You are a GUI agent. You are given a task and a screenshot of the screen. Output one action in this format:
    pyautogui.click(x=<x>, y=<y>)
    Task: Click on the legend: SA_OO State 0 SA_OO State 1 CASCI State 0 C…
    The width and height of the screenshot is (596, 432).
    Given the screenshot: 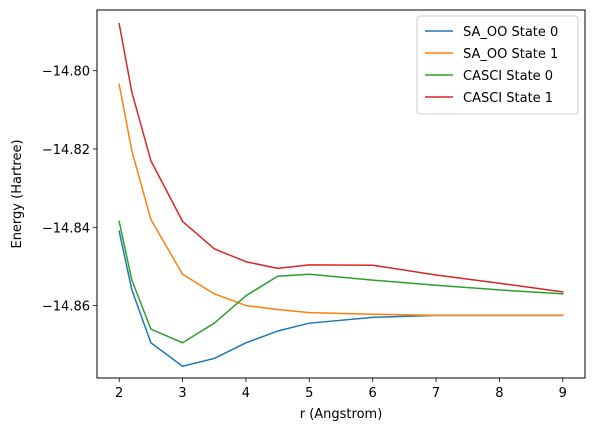 What is the action you would take?
    pyautogui.click(x=497, y=65)
    